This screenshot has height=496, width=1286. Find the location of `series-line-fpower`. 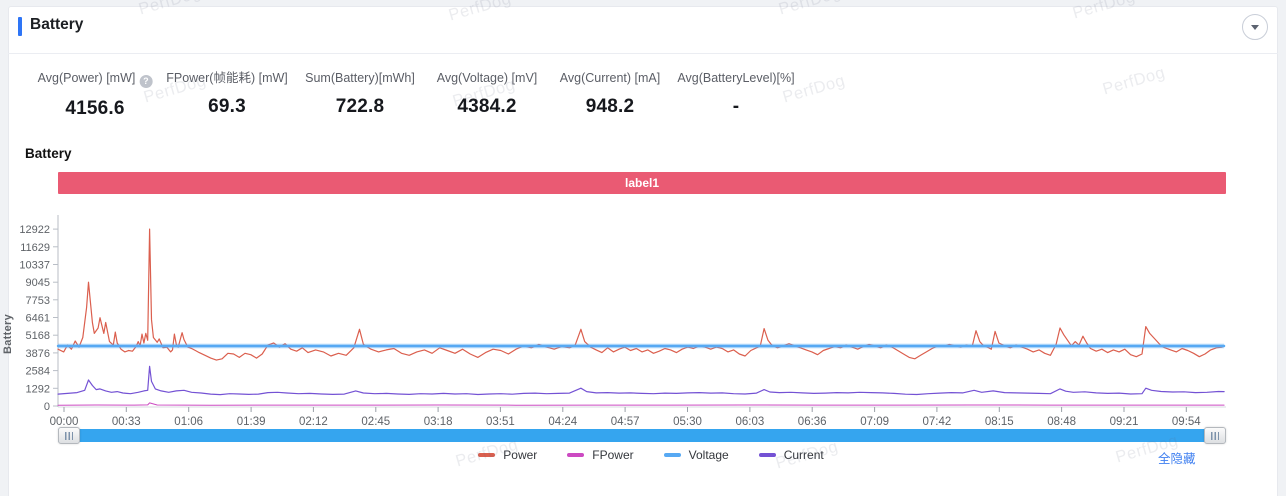

series-line-fpower is located at coordinates (641, 404).